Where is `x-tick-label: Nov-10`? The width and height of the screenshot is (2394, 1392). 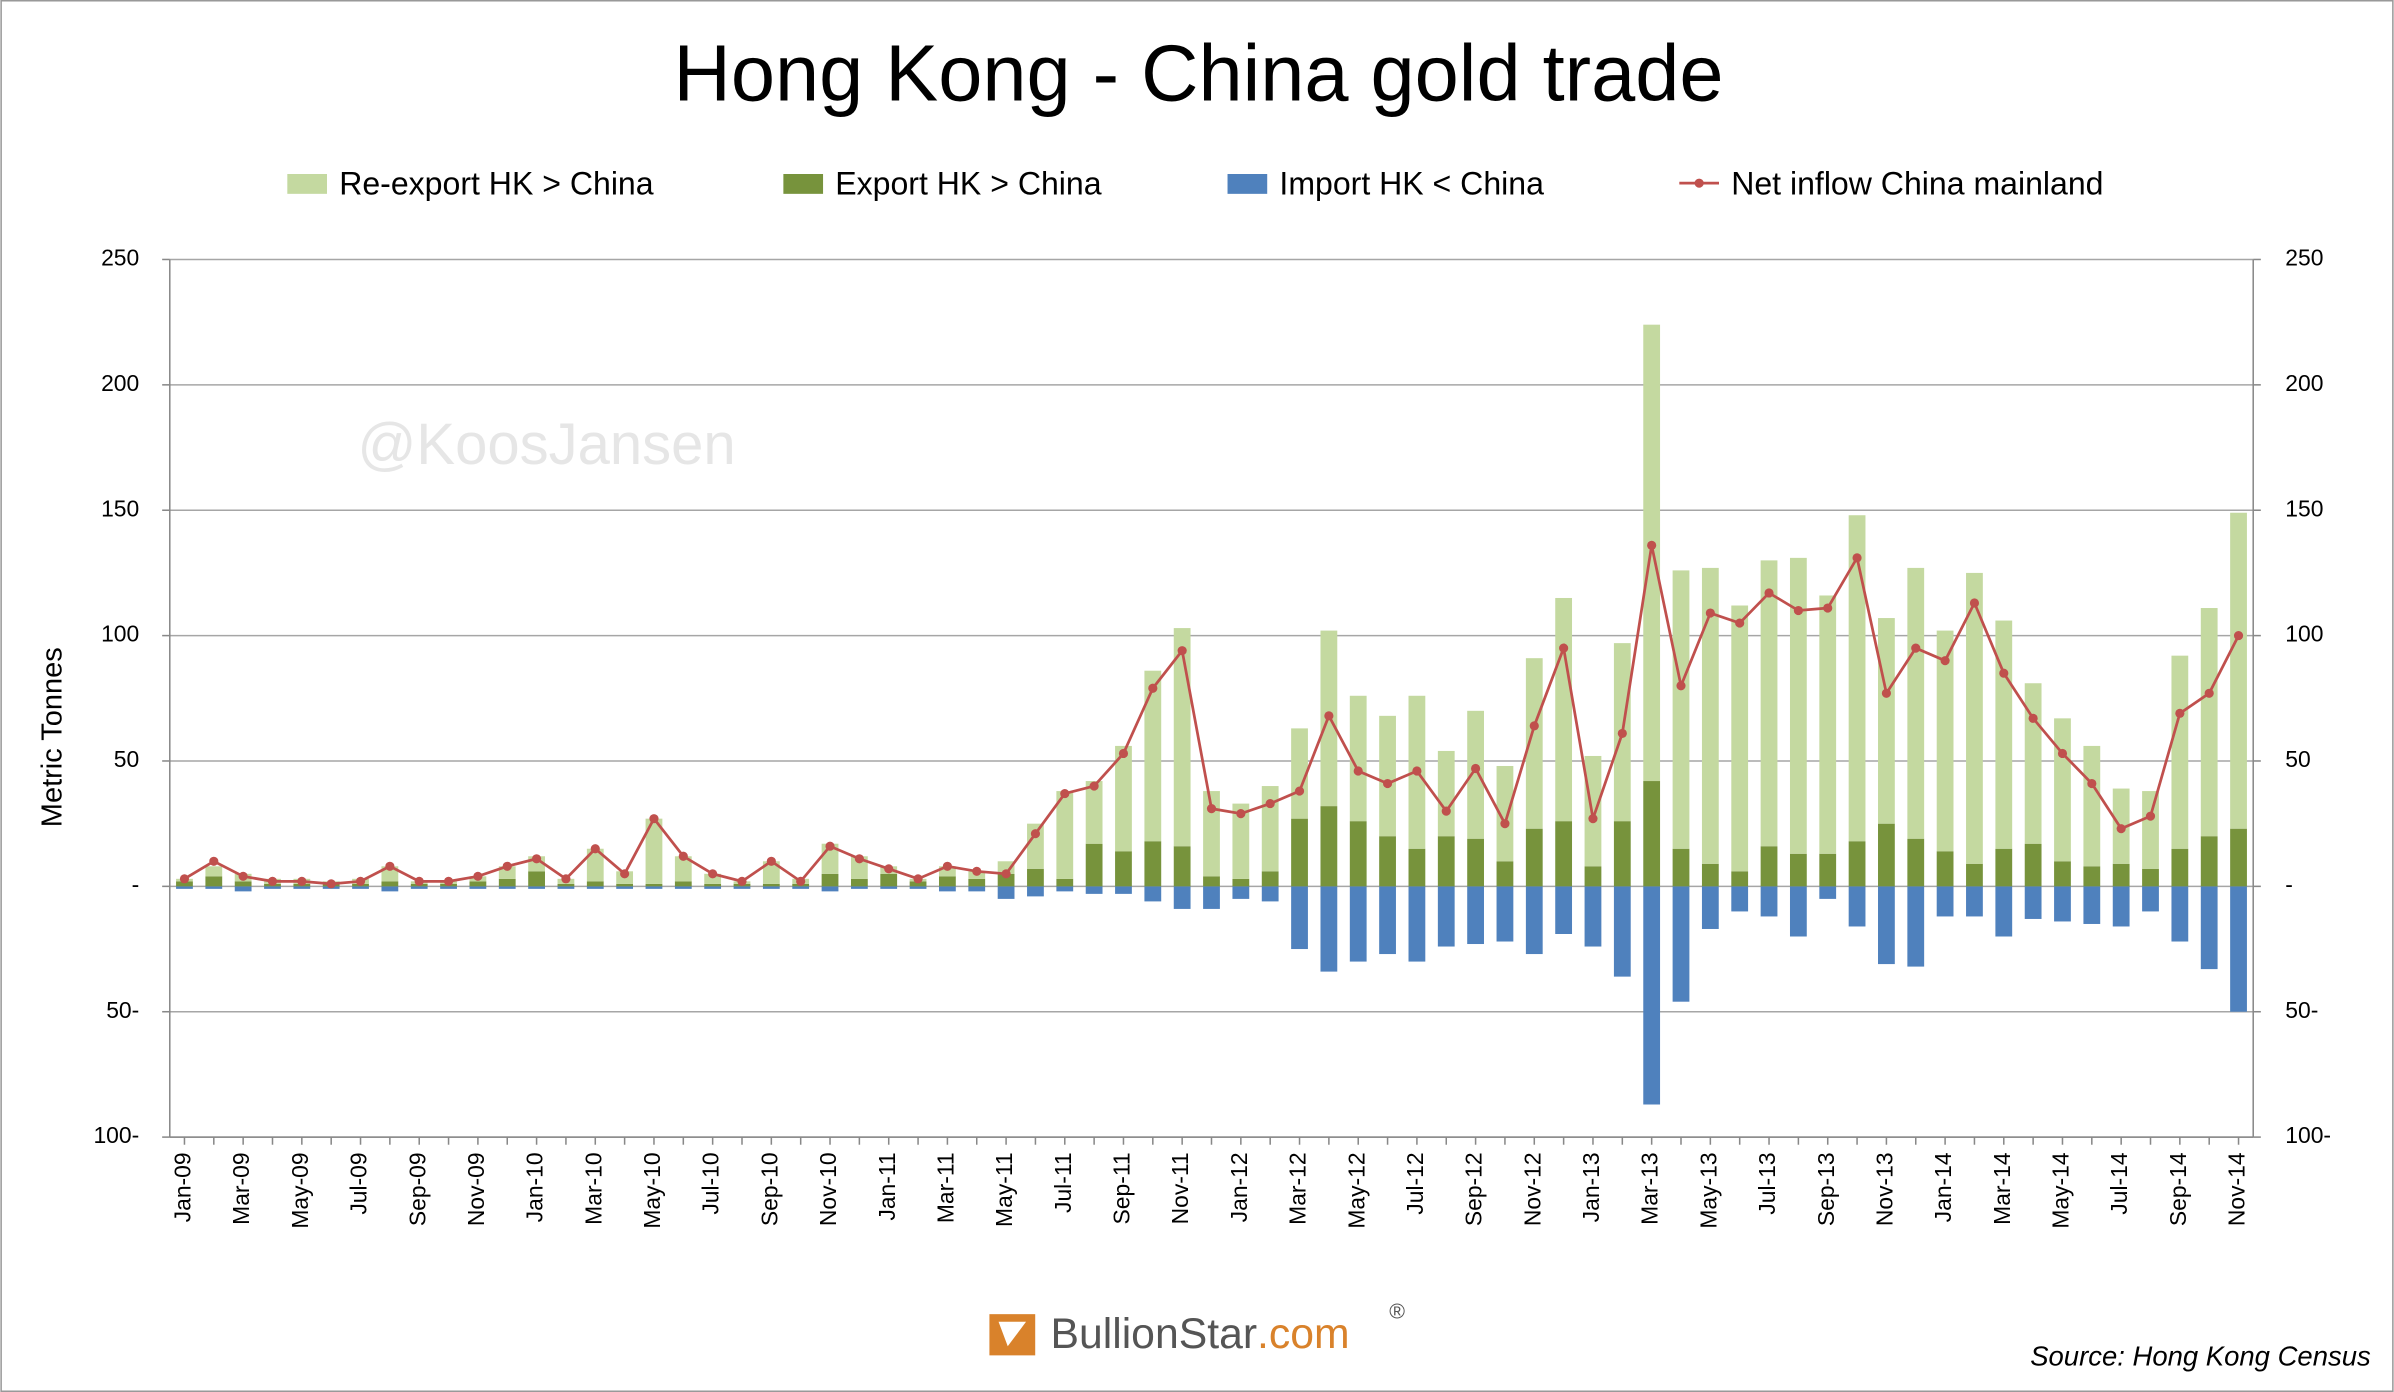 x-tick-label: Nov-10 is located at coordinates (828, 1189).